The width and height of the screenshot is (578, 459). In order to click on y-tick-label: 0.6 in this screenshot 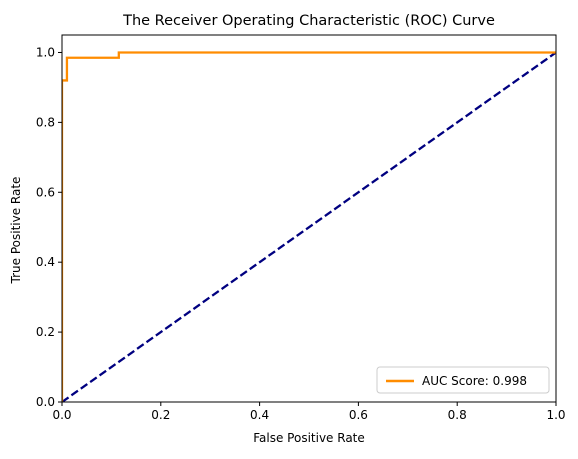, I will do `click(45, 192)`.